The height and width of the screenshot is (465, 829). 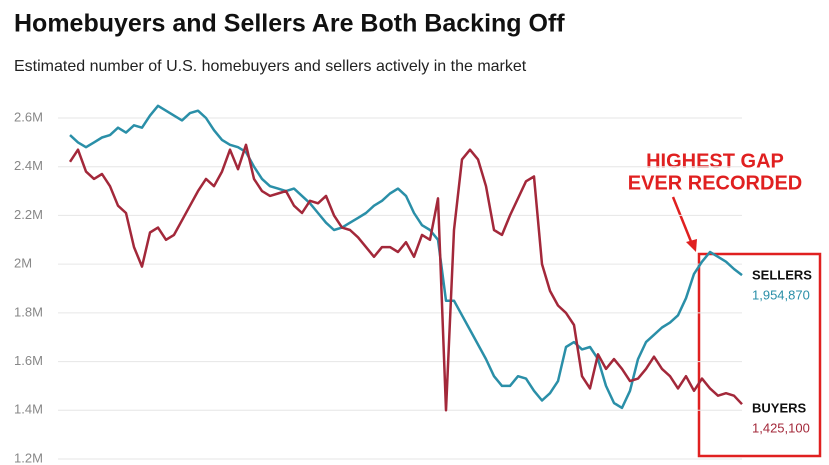 What do you see at coordinates (715, 161) in the screenshot?
I see `annotation: HIGHEST GAP` at bounding box center [715, 161].